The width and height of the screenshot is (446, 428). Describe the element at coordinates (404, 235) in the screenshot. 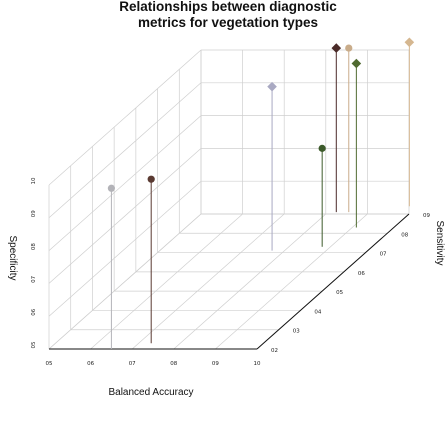

I see `y-tick-label: 08` at that location.